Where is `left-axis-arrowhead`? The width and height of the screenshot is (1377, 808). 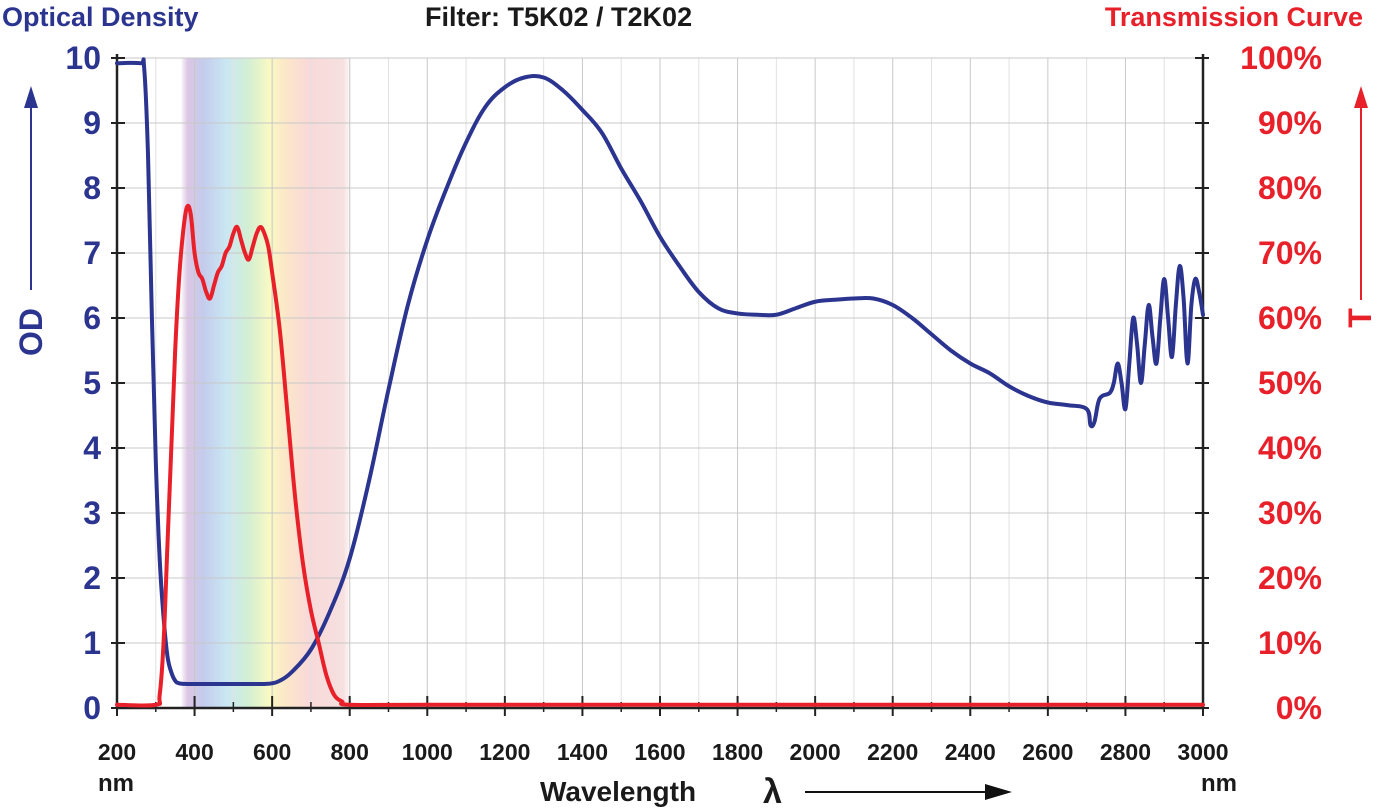
left-axis-arrowhead is located at coordinates (31, 97).